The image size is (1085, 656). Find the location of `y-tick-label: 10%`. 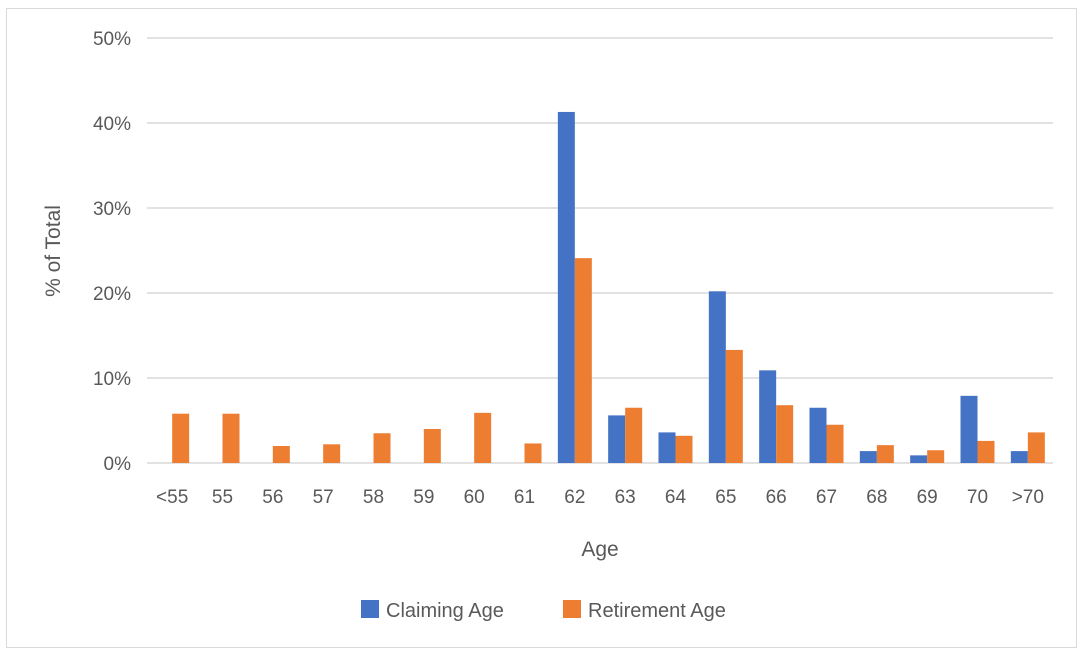

y-tick-label: 10% is located at coordinates (112, 379).